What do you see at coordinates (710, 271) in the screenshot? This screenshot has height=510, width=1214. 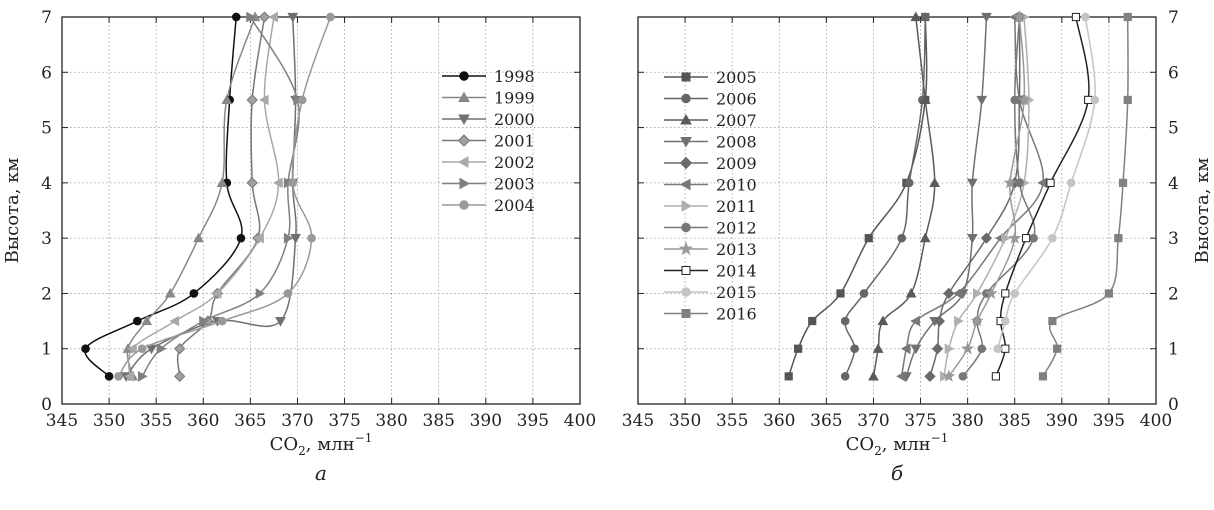 I see `legend-item: 2014` at bounding box center [710, 271].